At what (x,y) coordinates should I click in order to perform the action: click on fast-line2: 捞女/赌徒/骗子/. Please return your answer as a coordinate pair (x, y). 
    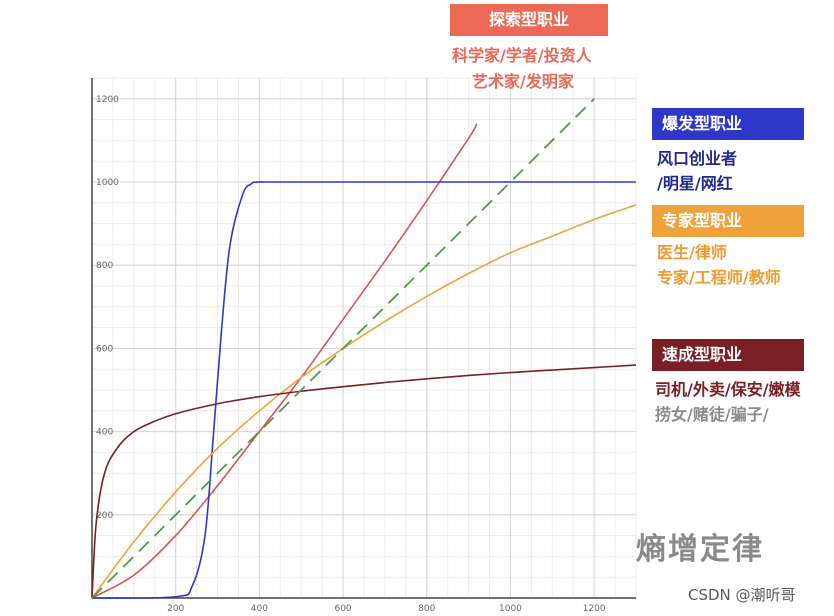
    Looking at the image, I should click on (712, 414).